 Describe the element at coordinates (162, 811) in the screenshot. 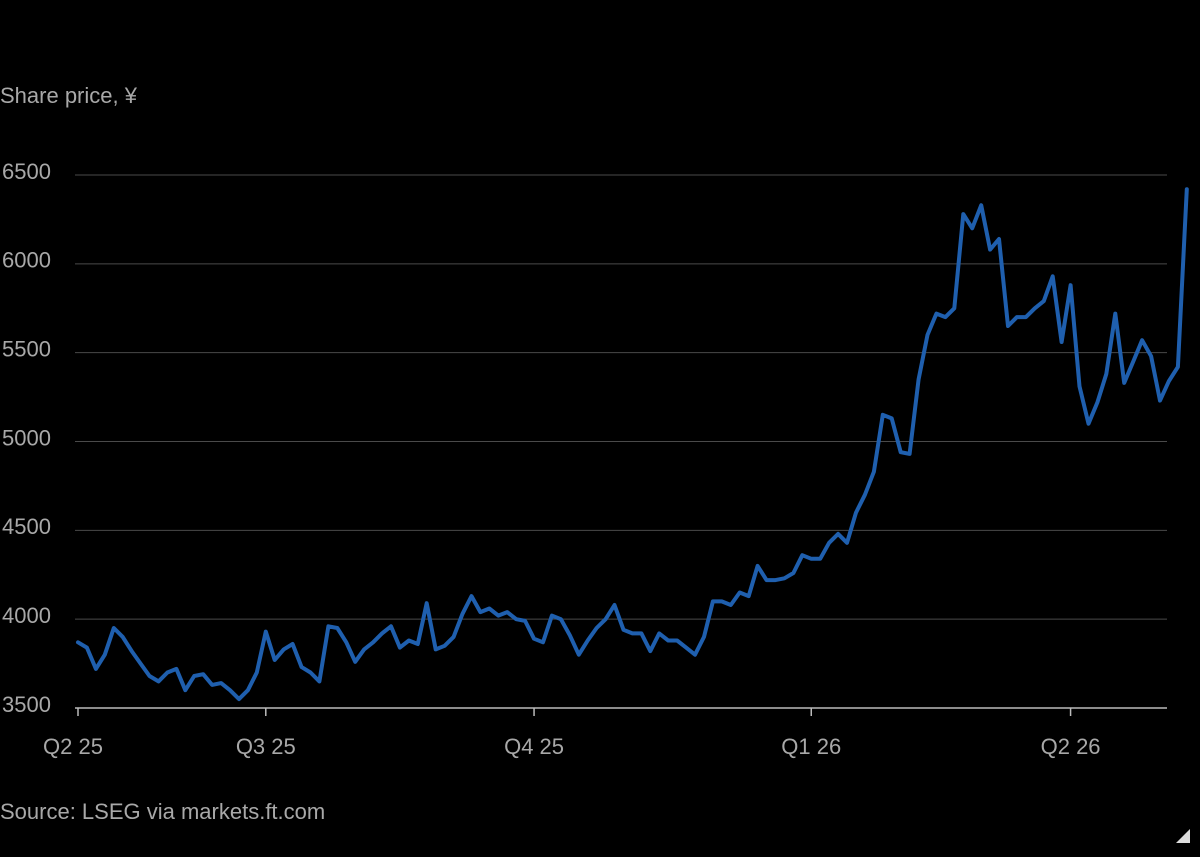

I see `source: Source: LSEG via markets.ft.com` at that location.